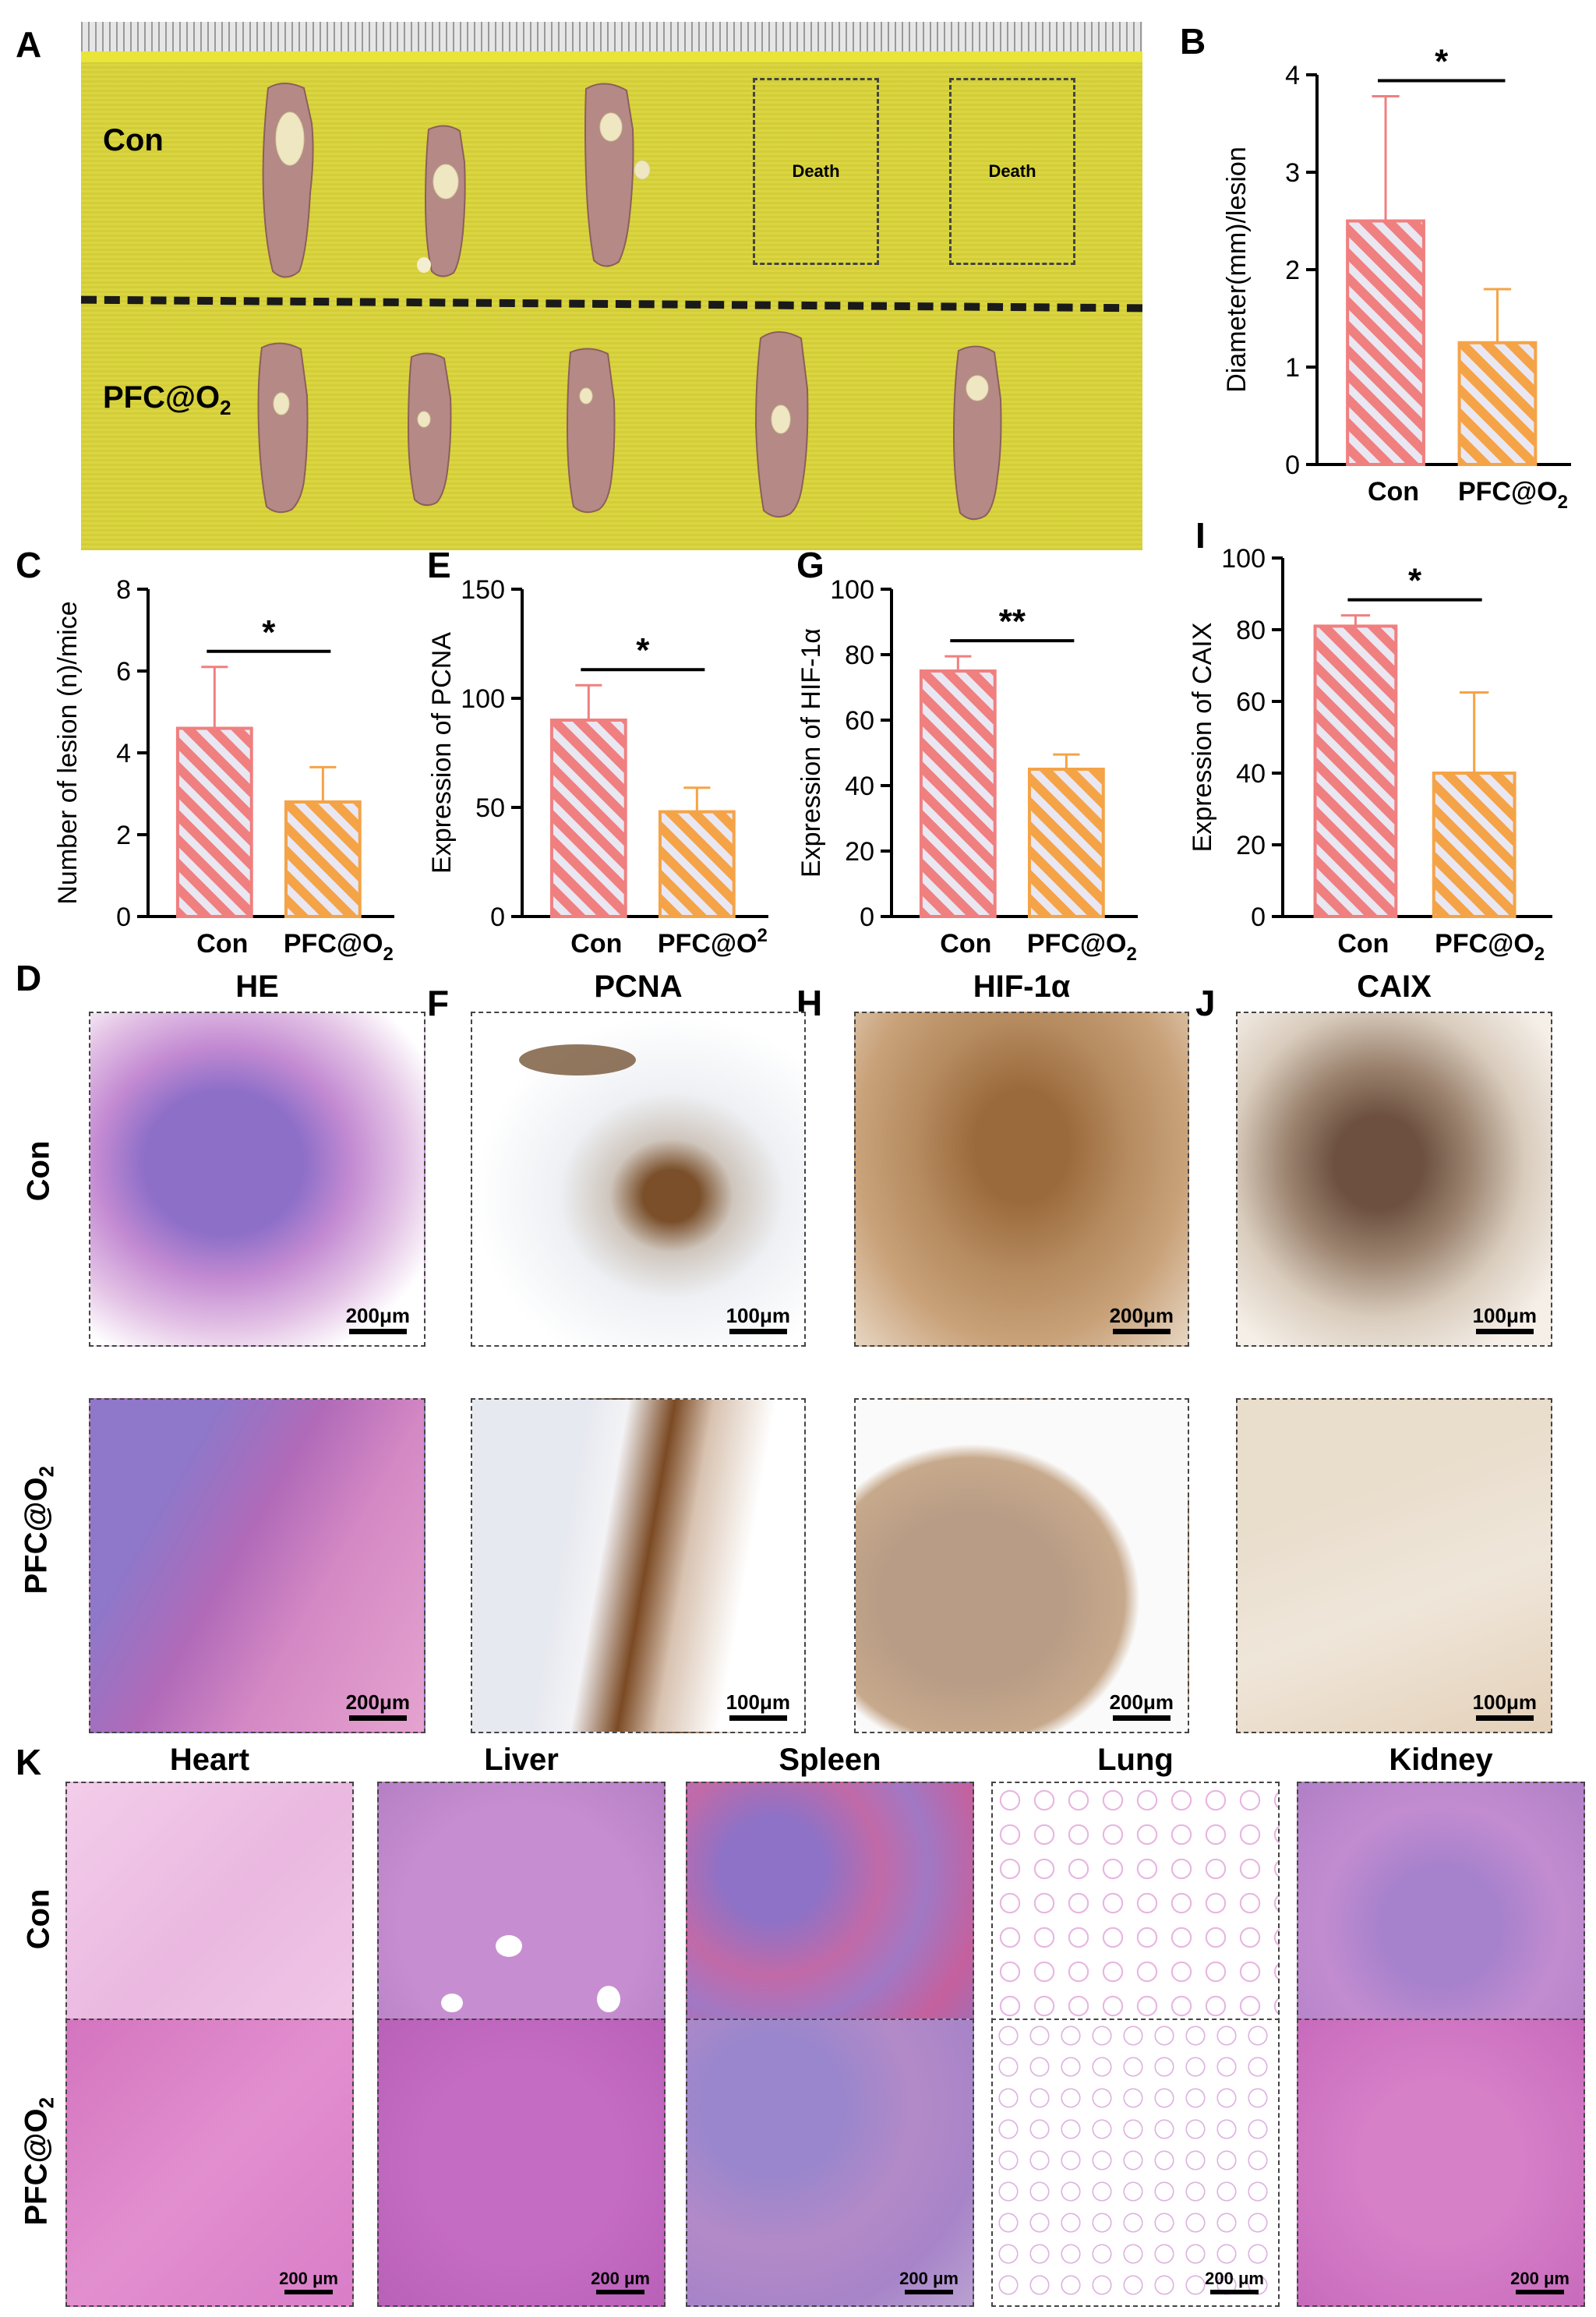 The image size is (1596, 2317). I want to click on title-kidney: Kidney, so click(1441, 1760).